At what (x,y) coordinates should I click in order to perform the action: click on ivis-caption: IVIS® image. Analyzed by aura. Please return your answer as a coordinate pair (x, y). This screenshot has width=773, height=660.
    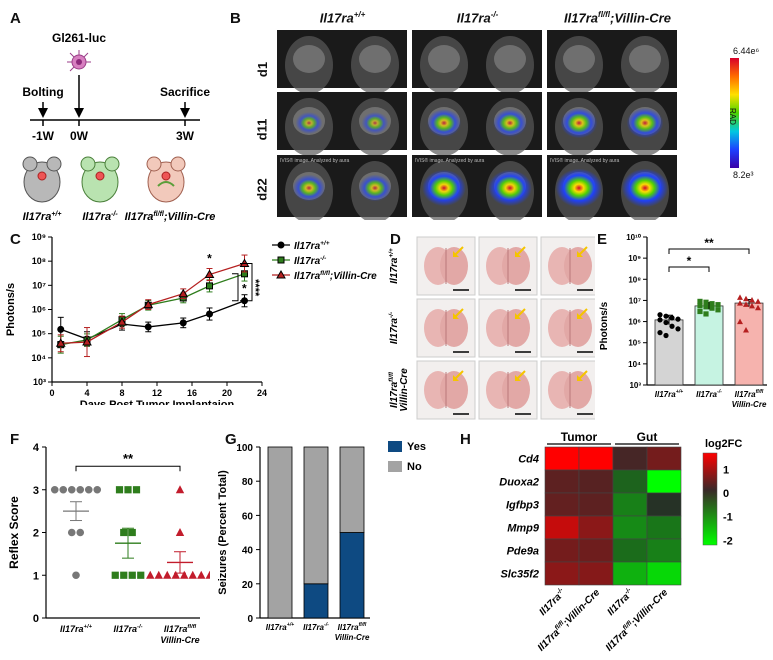
    Looking at the image, I should click on (449, 160).